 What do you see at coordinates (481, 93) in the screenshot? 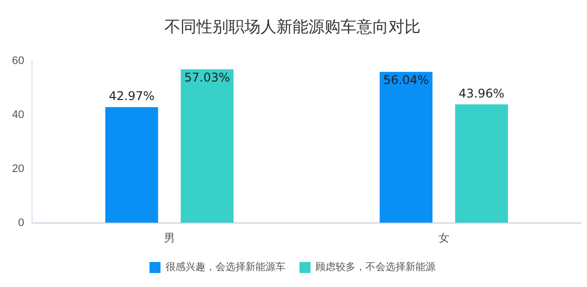
I see `data-label: 43.96%` at bounding box center [481, 93].